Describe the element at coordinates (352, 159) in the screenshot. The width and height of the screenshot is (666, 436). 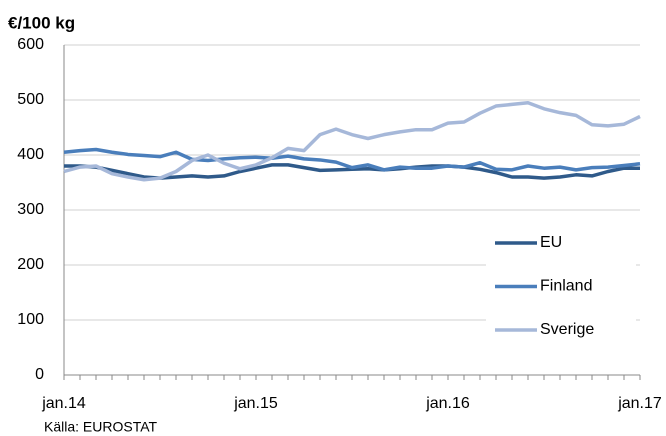
I see `line` at that location.